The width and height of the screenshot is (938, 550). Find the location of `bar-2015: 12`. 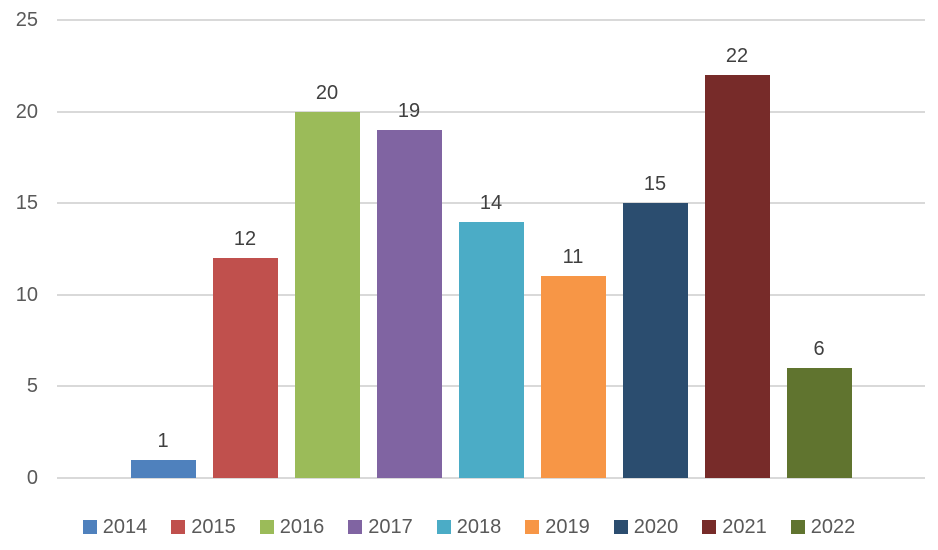

bar-2015: 12 is located at coordinates (245, 353).